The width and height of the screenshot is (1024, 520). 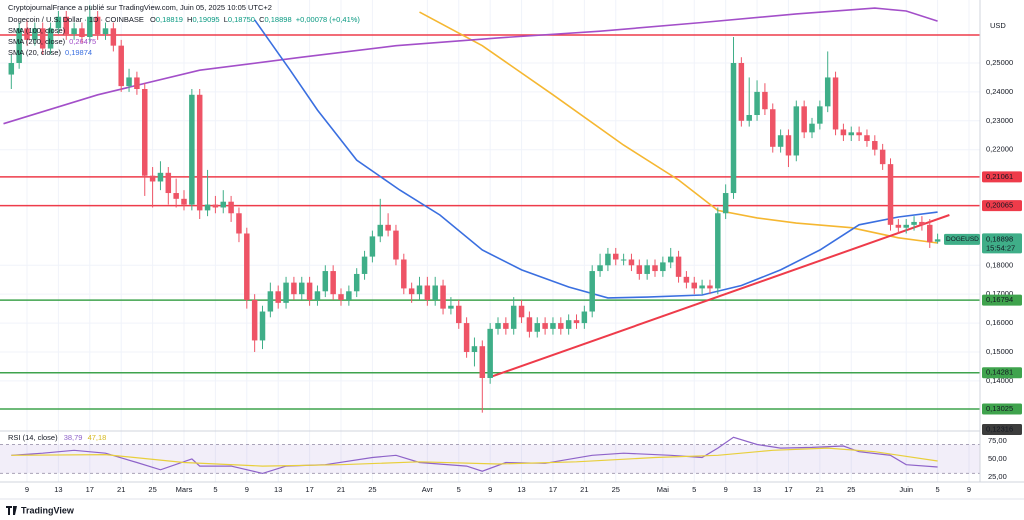 I want to click on x-tick-label: 17, so click(x=90, y=489).